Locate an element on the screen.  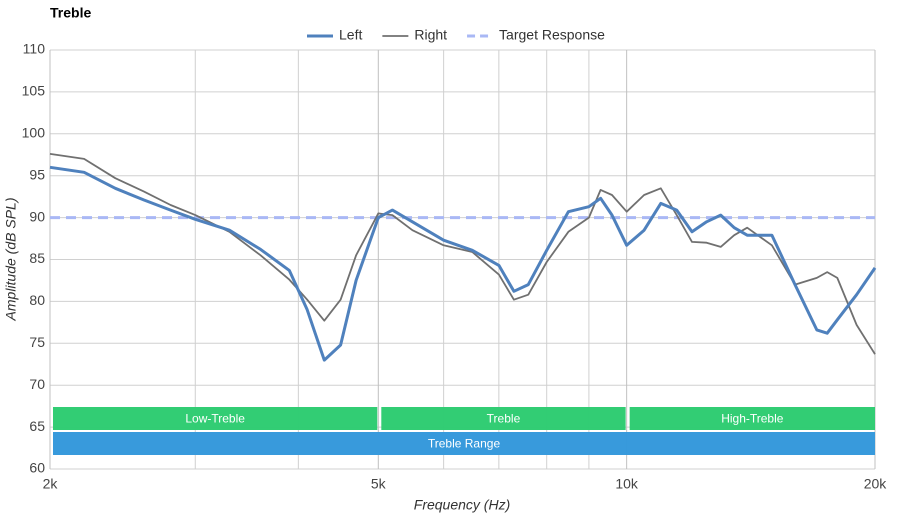
y-tick-label: 70 is located at coordinates (37, 384).